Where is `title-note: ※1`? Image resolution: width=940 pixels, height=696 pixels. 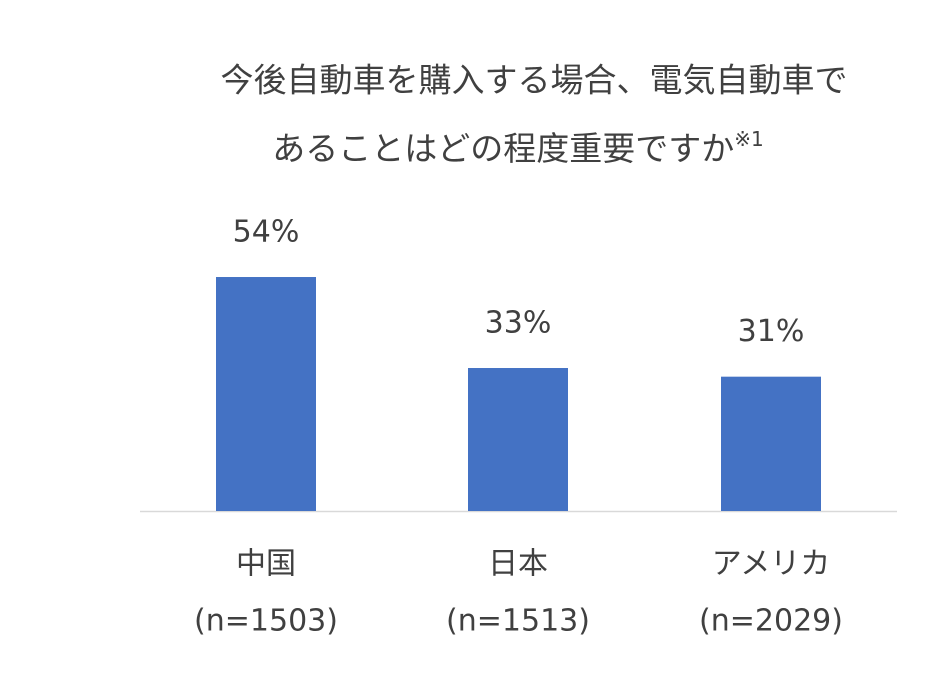 title-note: ※1 is located at coordinates (748, 139).